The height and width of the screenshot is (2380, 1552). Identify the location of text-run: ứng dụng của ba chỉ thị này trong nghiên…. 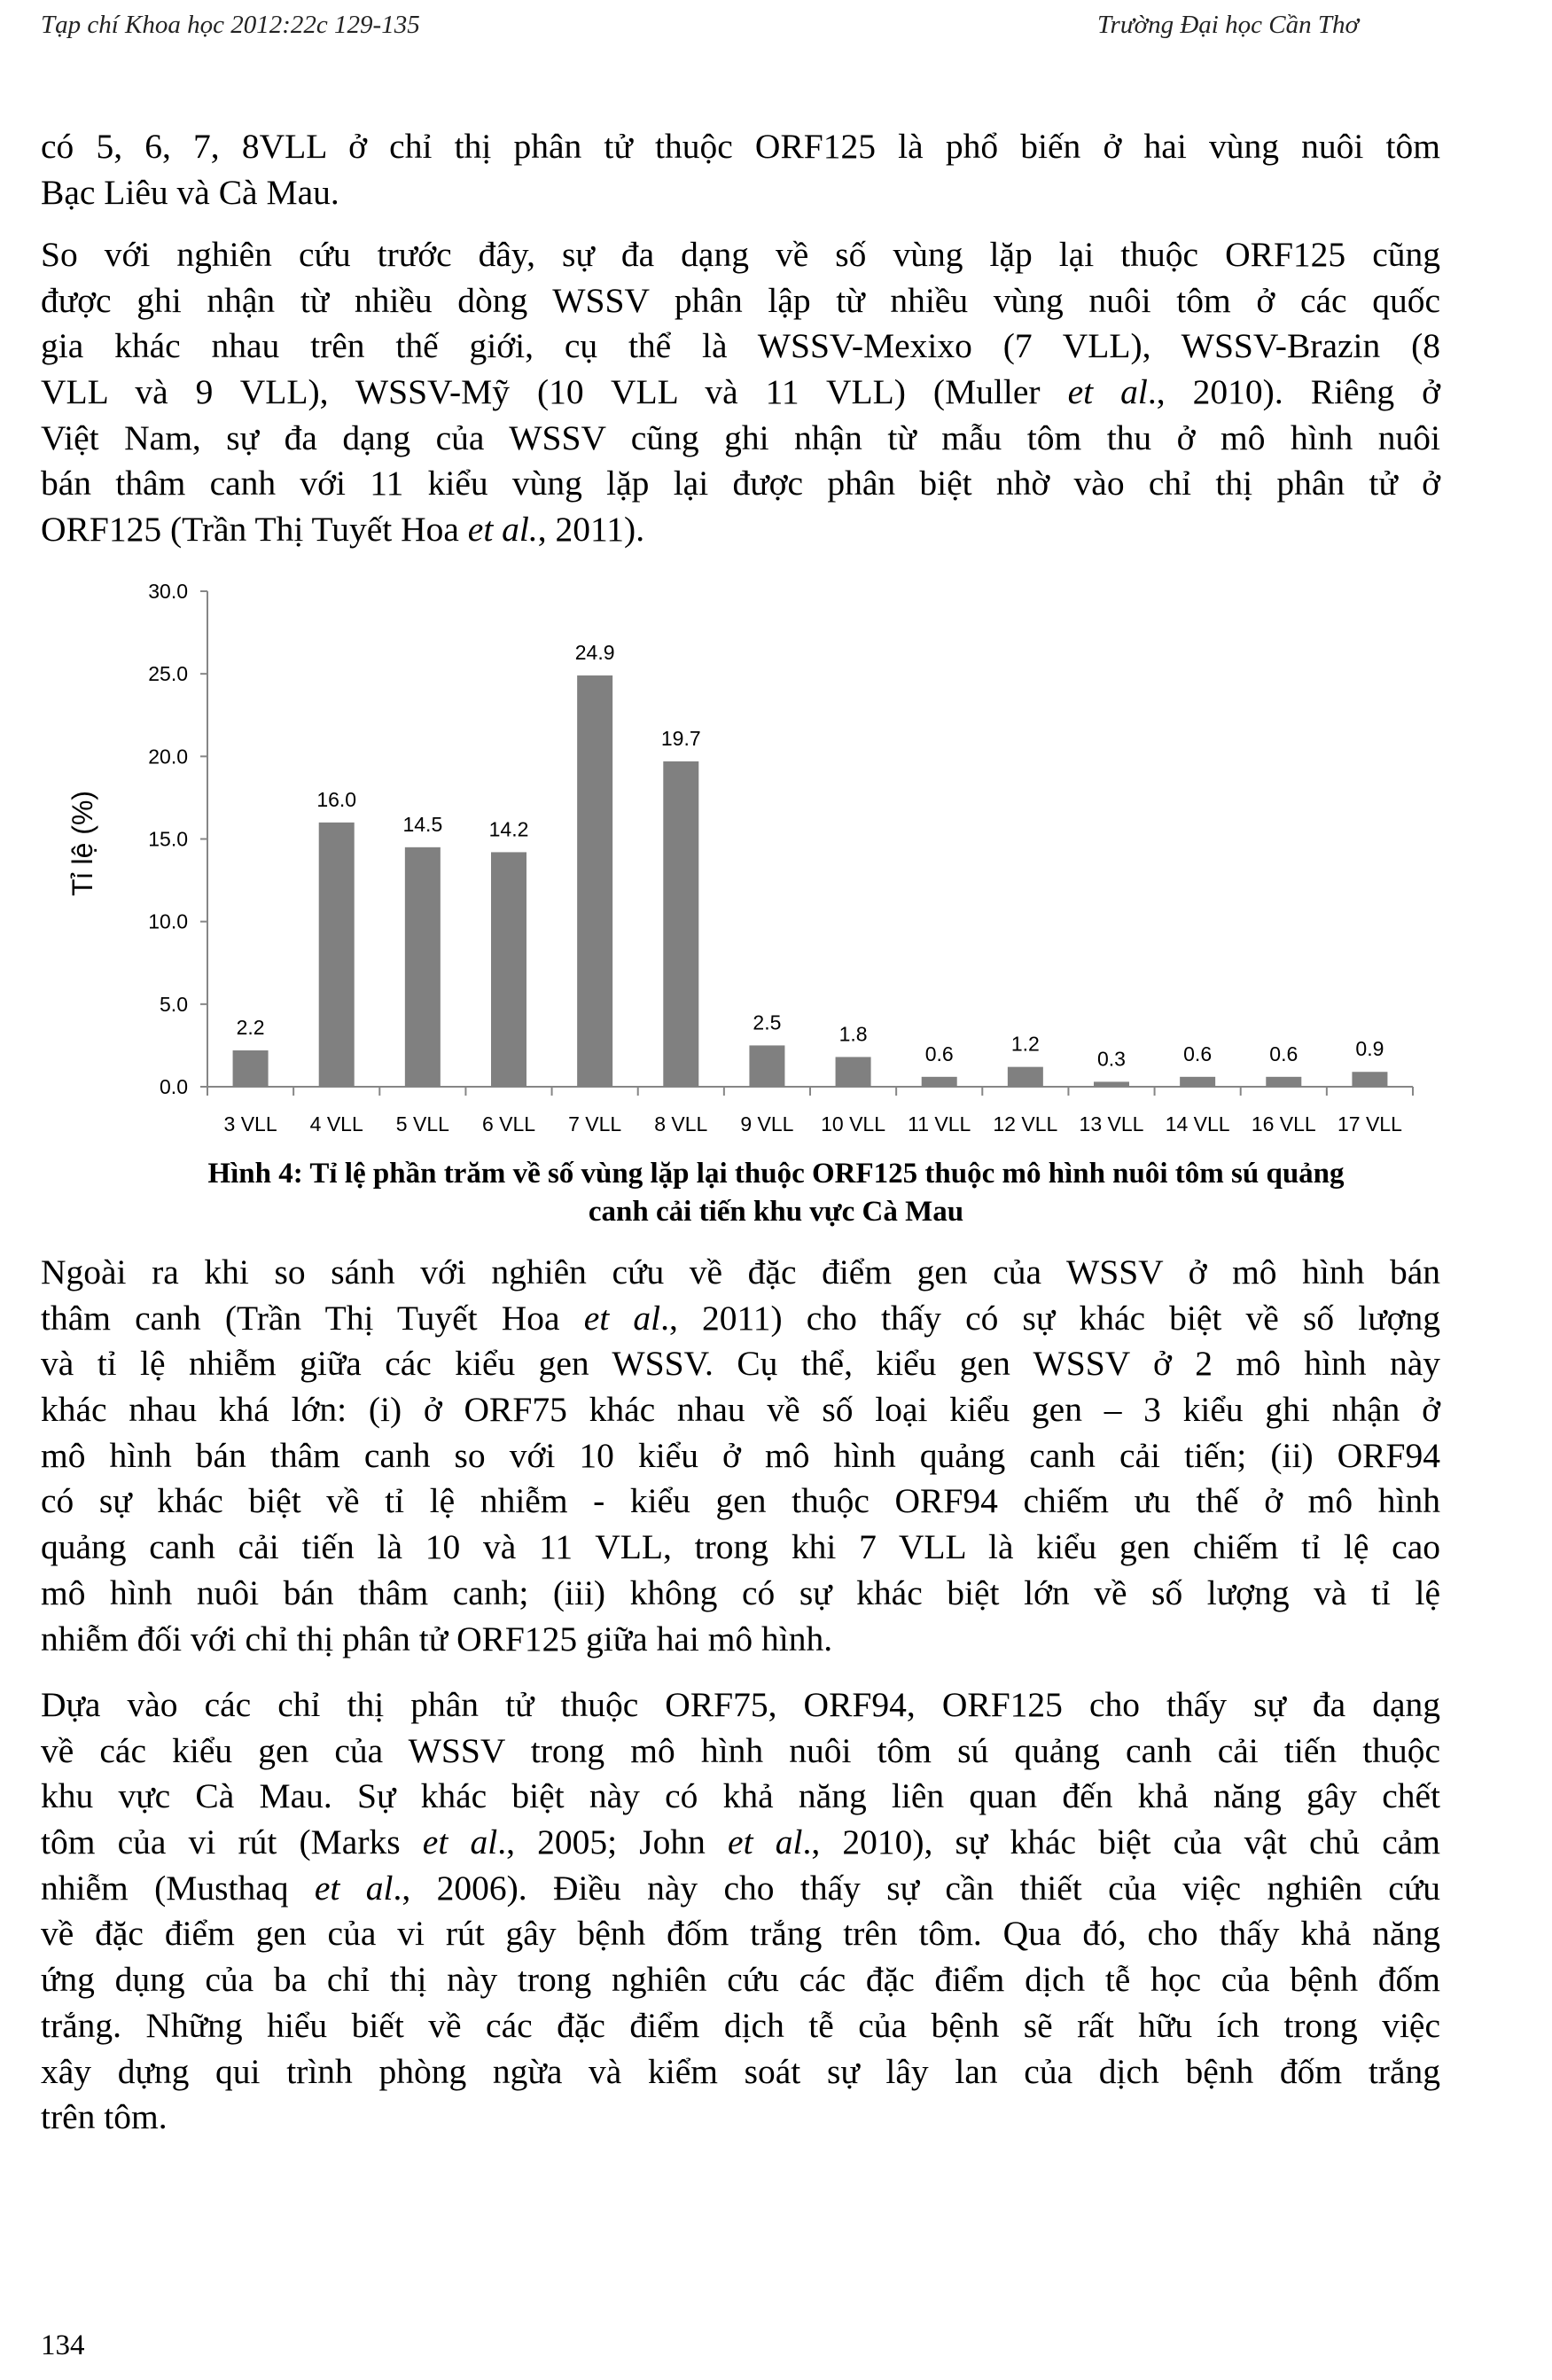
(740, 1980).